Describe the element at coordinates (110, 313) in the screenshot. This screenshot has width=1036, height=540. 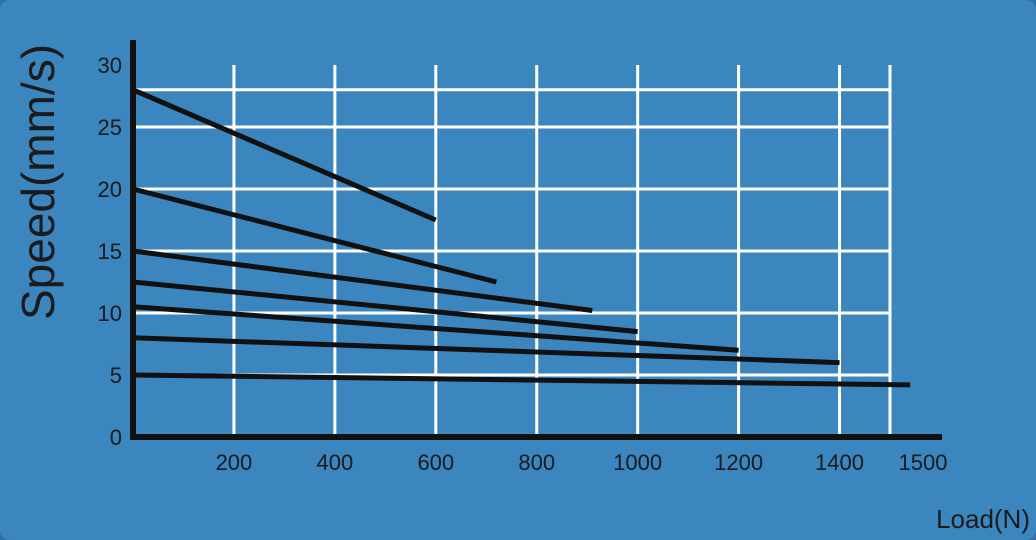
I see `y-tick-label: 10` at that location.